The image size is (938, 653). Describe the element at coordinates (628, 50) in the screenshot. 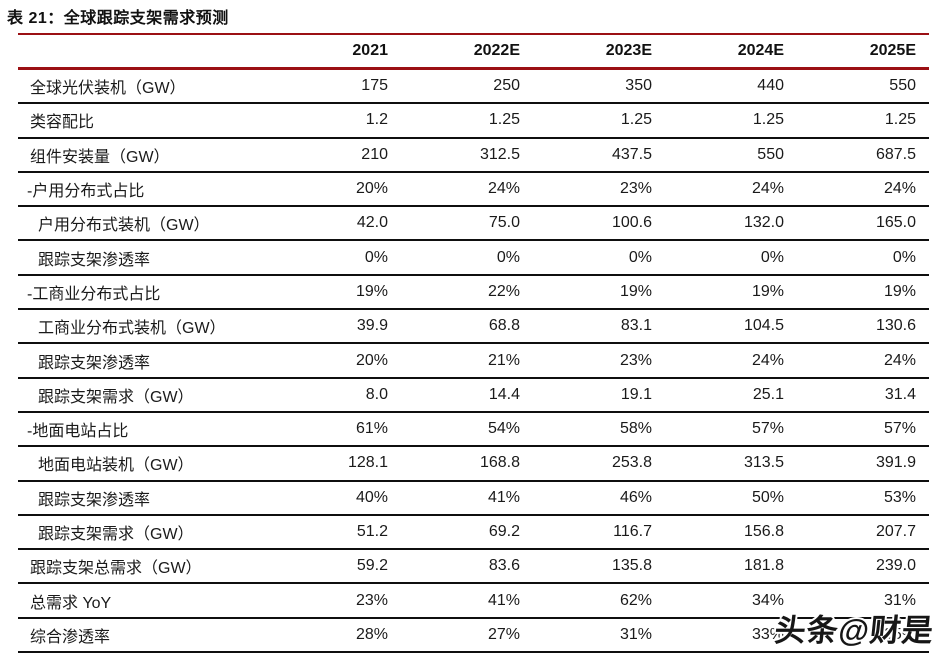

I see `column-header: 2023E` at that location.